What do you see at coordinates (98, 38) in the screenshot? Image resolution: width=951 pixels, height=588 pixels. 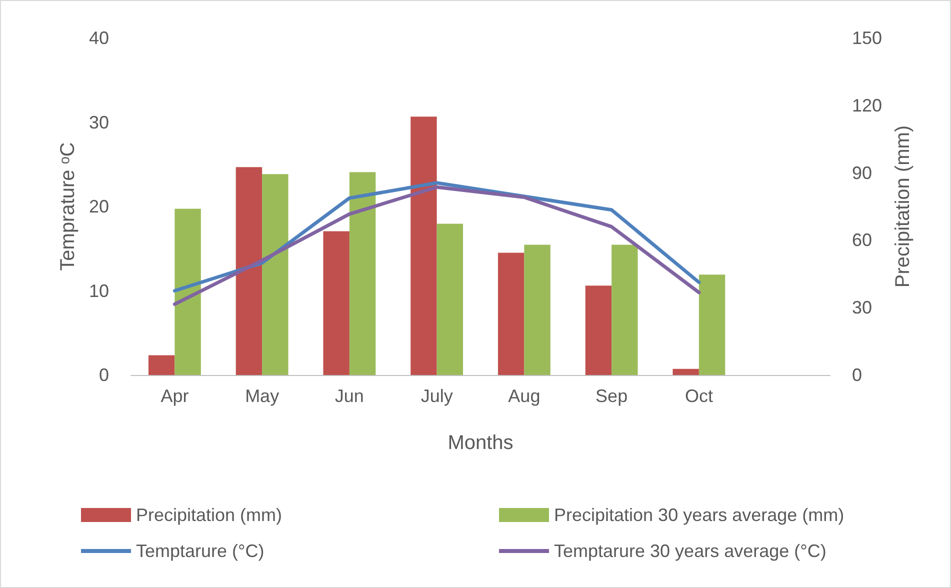 I see `y-tick-label: 40` at bounding box center [98, 38].